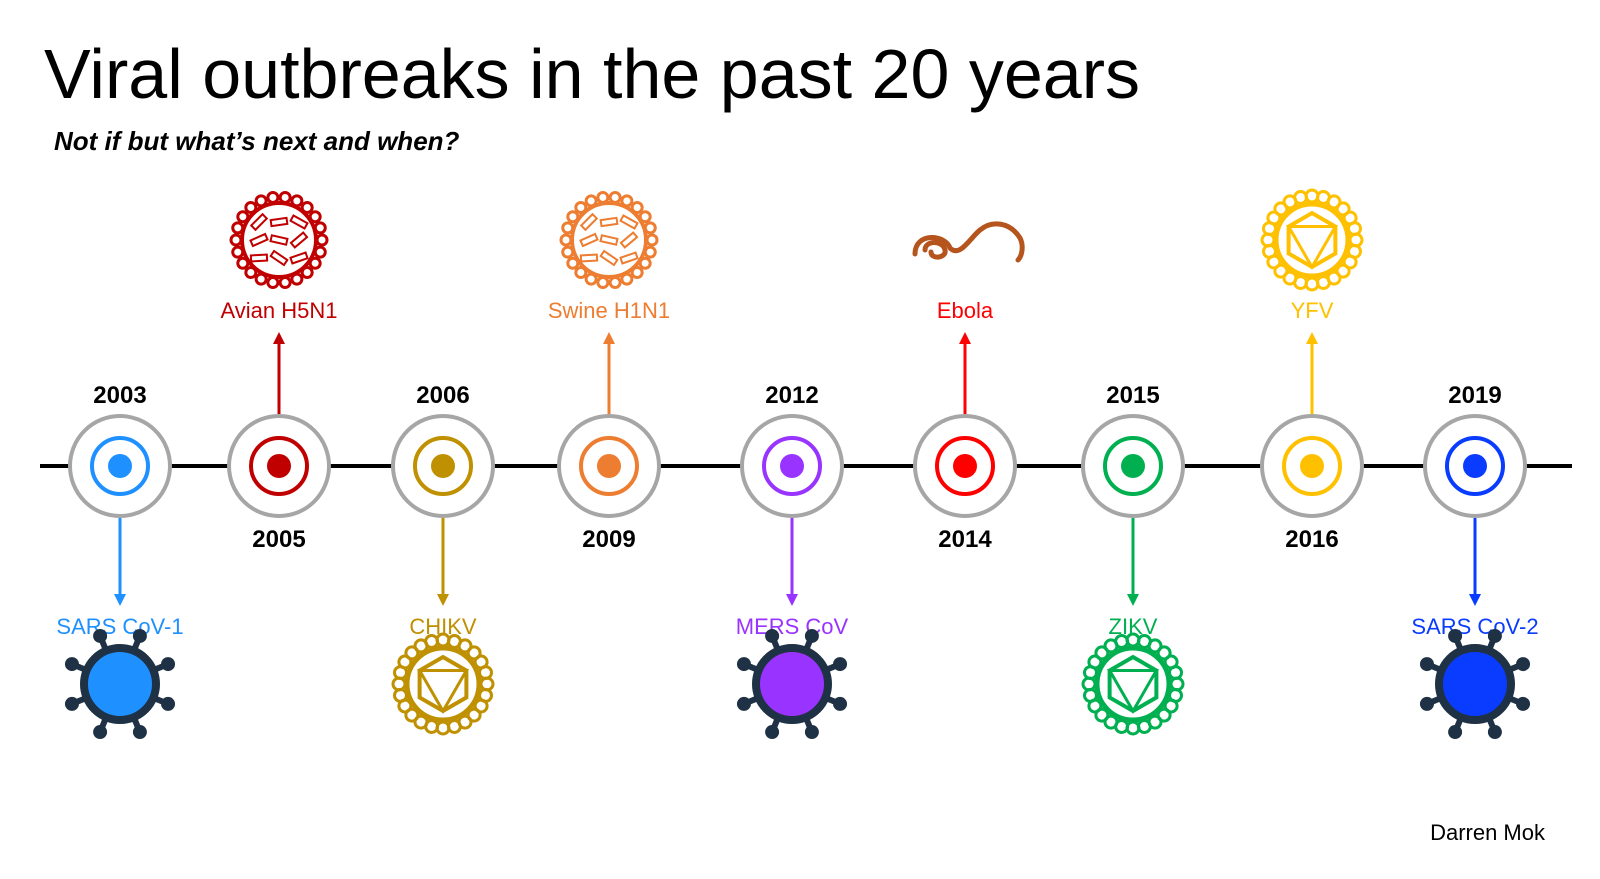 The width and height of the screenshot is (1600, 879). I want to click on event-name: YFV, so click(1312, 310).